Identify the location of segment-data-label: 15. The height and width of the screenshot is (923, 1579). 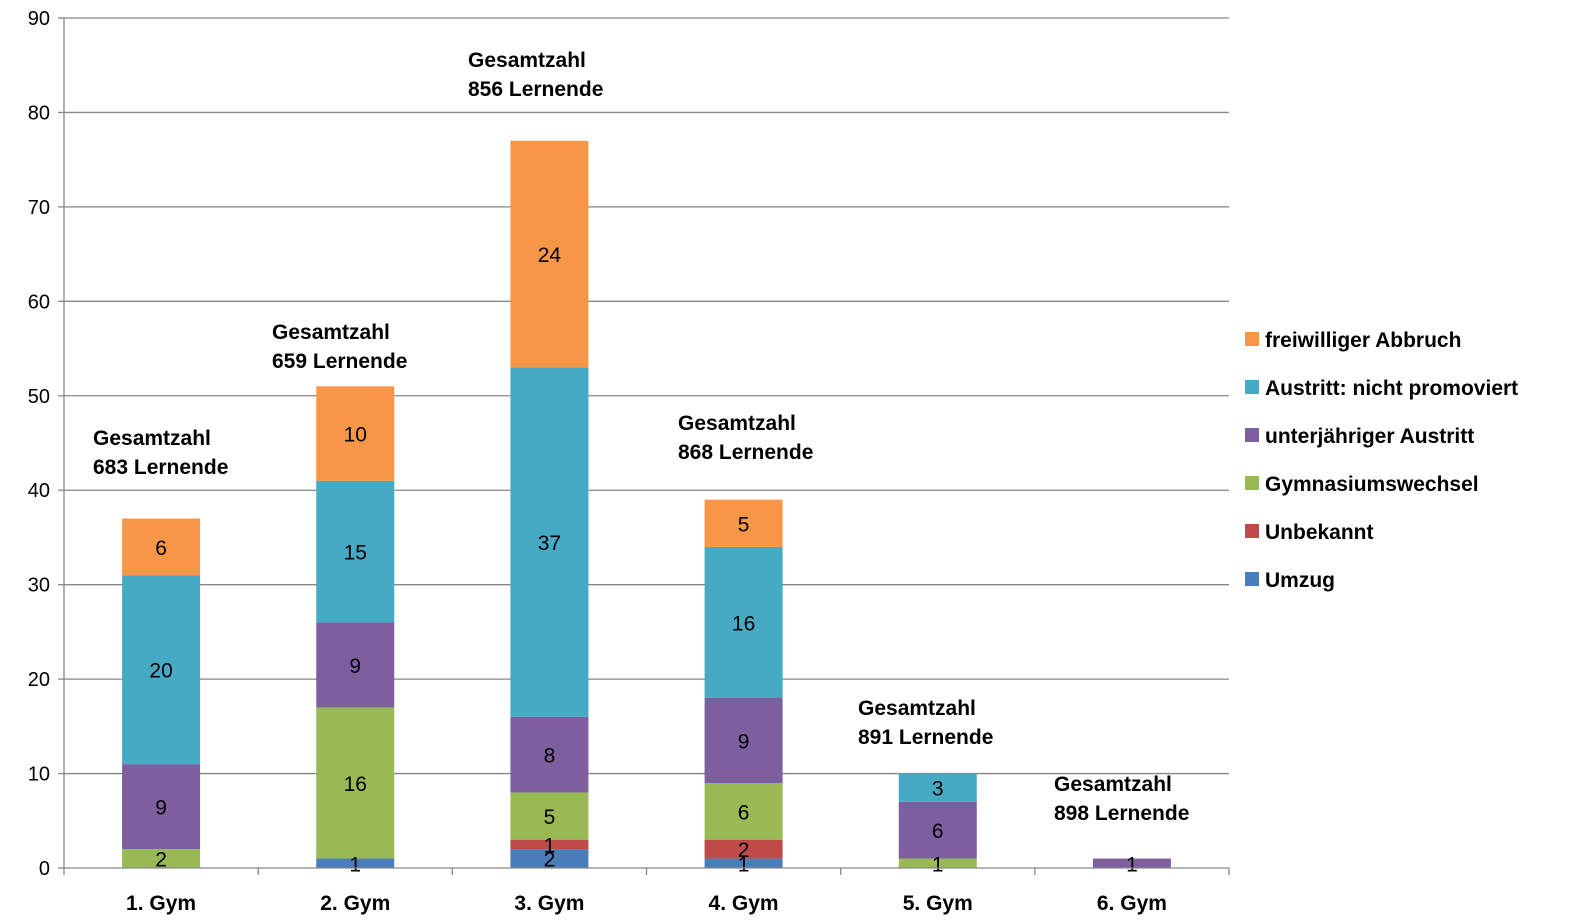
(355, 553).